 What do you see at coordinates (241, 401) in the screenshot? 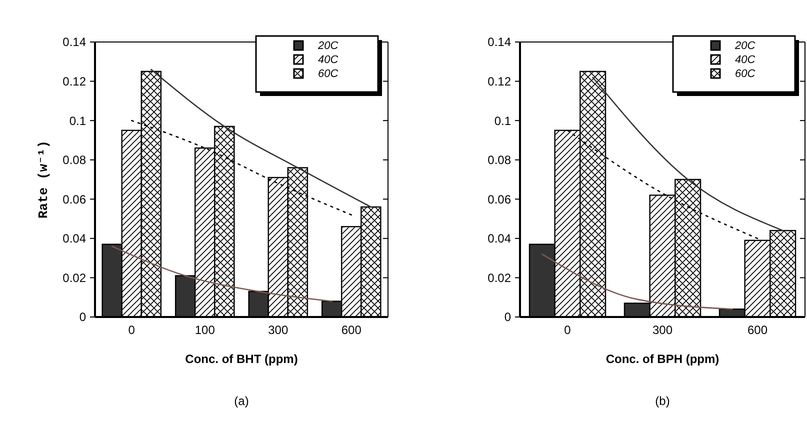
I see `text: (a)` at bounding box center [241, 401].